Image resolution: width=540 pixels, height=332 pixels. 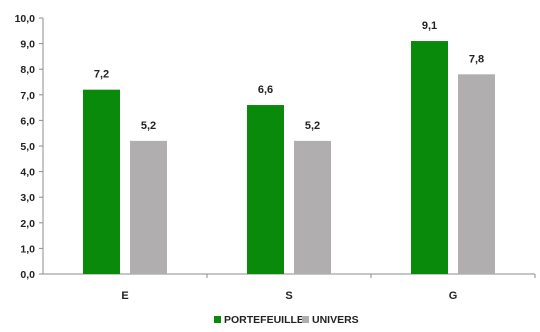 What do you see at coordinates (265, 90) in the screenshot?
I see `data-label: 6,6` at bounding box center [265, 90].